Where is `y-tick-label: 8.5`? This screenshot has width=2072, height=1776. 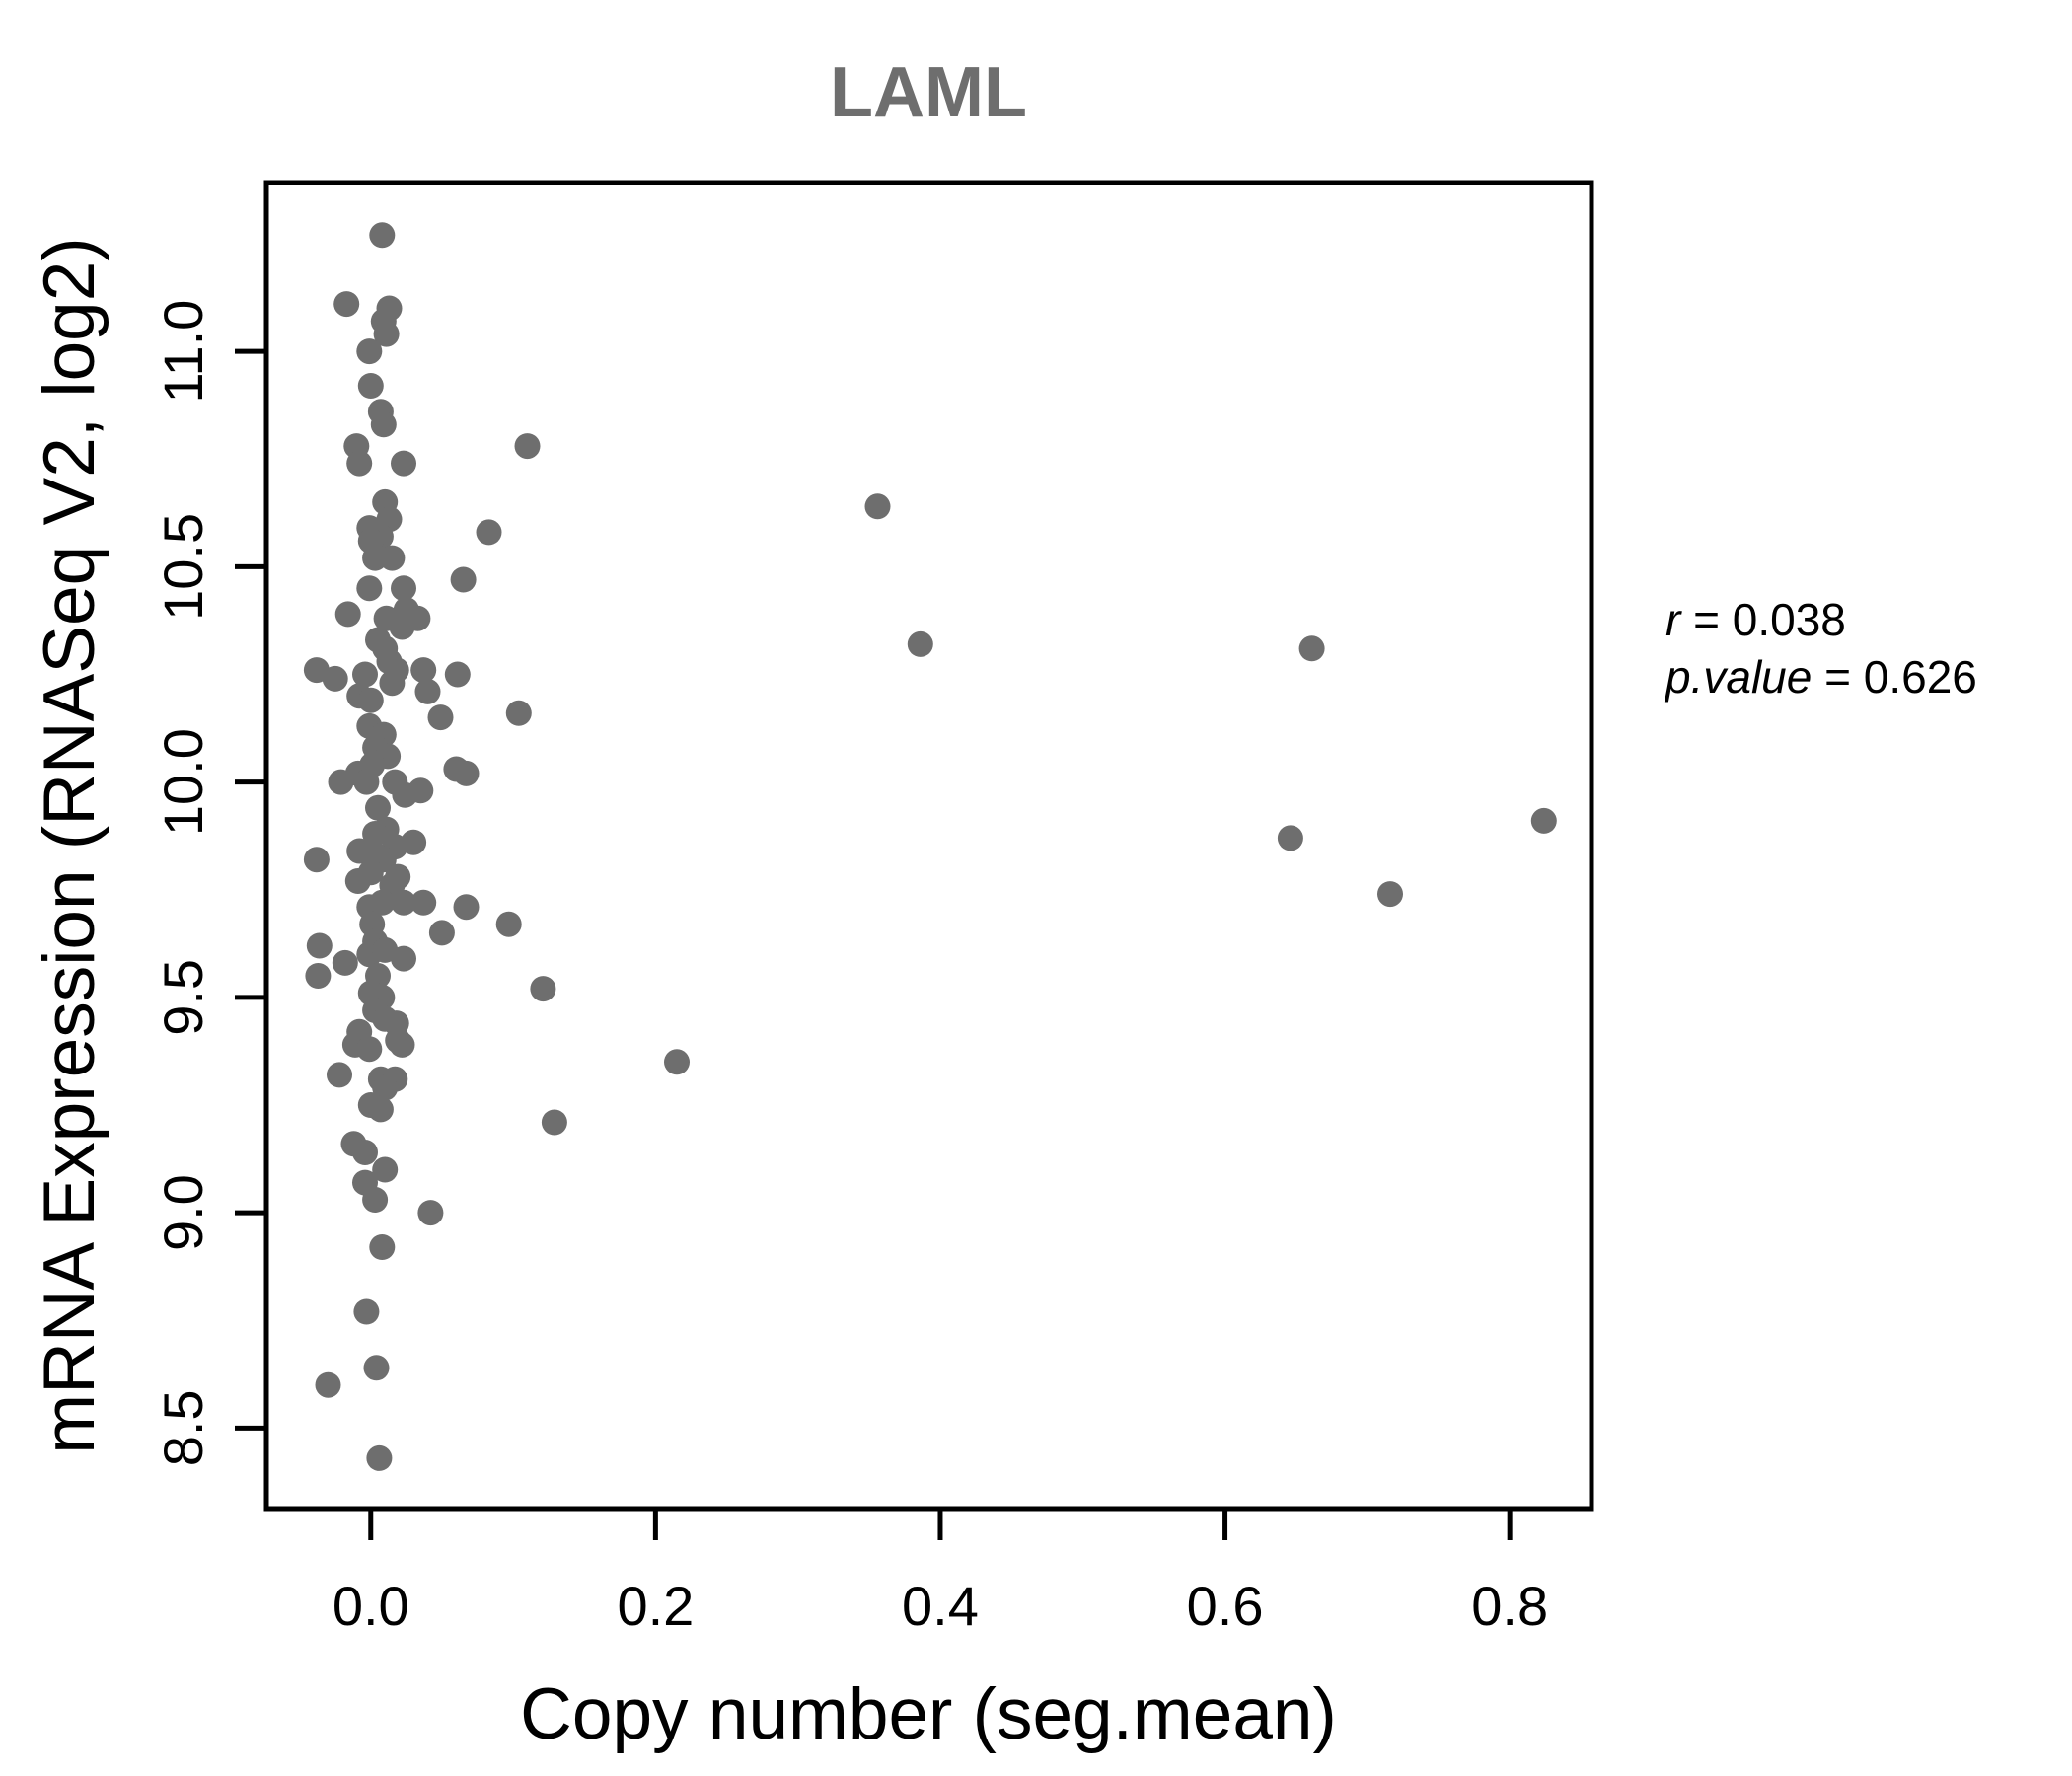
y-tick-label: 8.5 is located at coordinates (183, 1428).